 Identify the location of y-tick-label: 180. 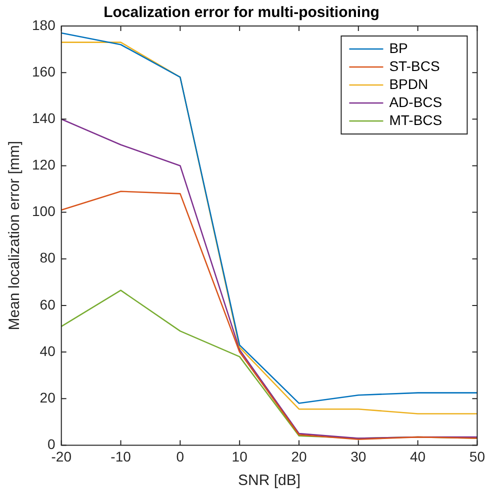
(44, 24).